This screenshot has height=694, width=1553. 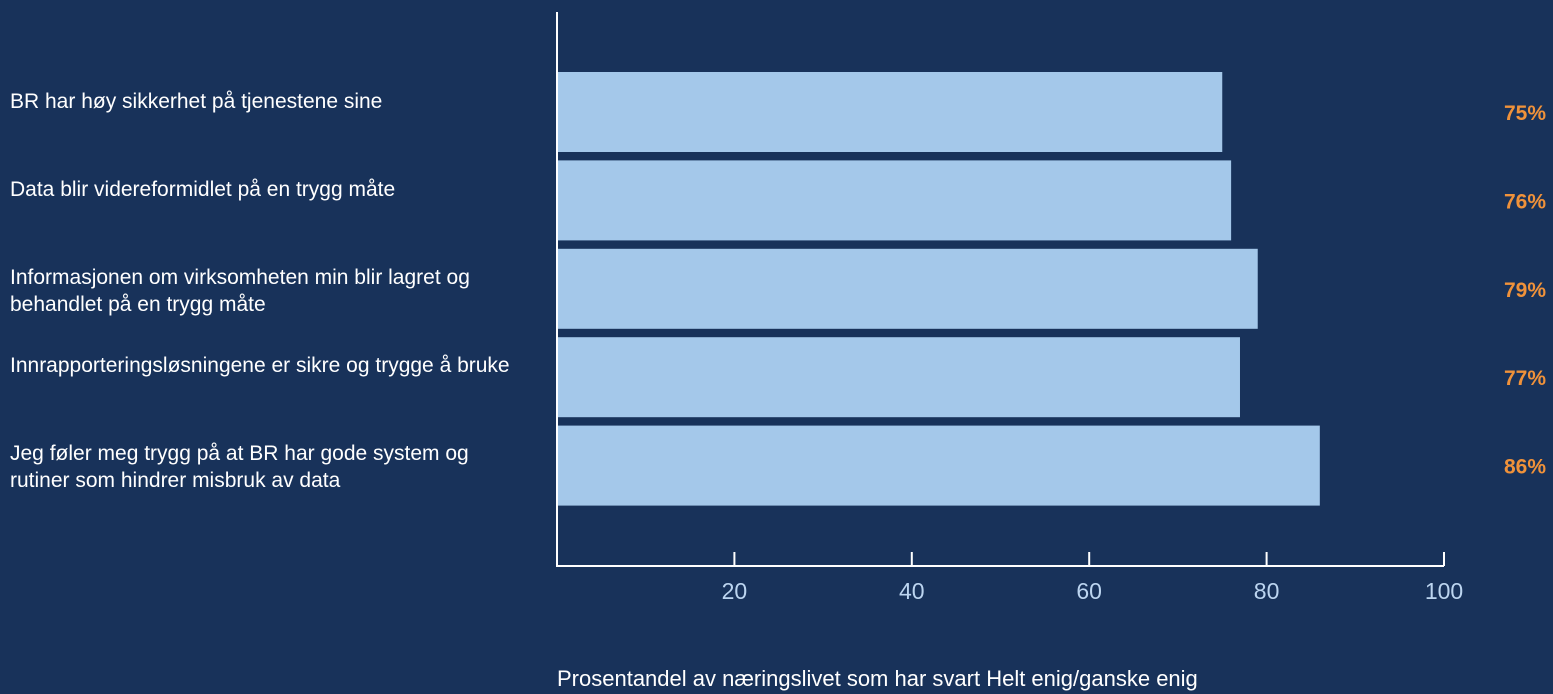 What do you see at coordinates (1267, 591) in the screenshot?
I see `x-tick-label: 80` at bounding box center [1267, 591].